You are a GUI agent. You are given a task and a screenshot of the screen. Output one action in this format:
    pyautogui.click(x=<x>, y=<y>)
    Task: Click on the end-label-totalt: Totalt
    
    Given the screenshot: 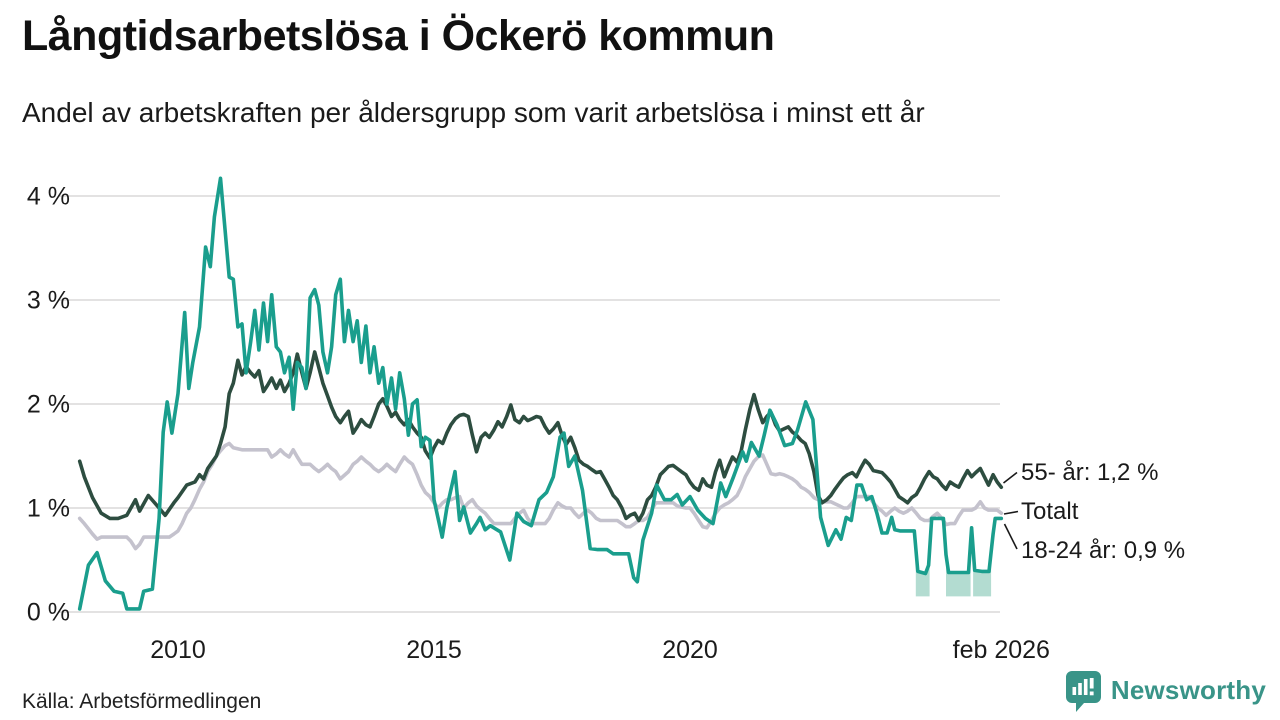 What is the action you would take?
    pyautogui.click(x=1050, y=511)
    